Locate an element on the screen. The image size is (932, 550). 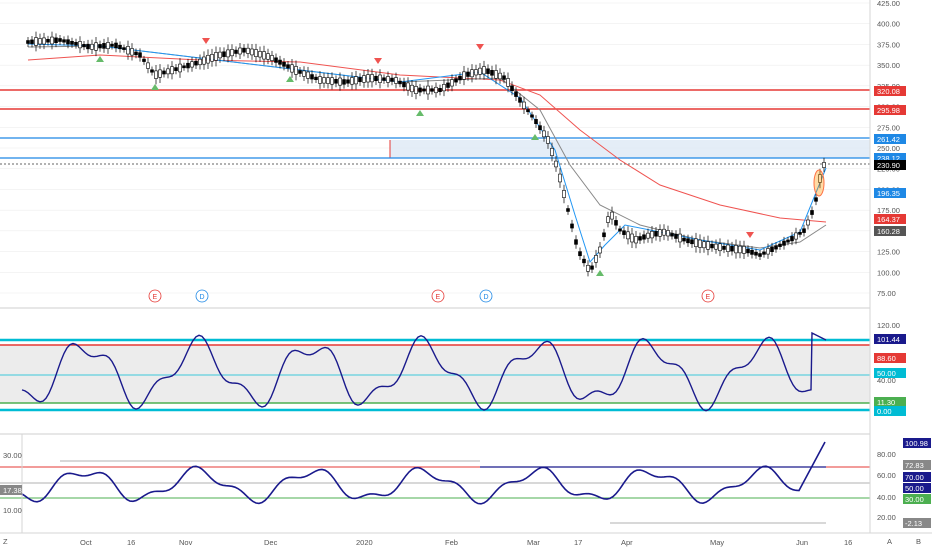
svg-text: 196.35 is located at coordinates (888, 193).